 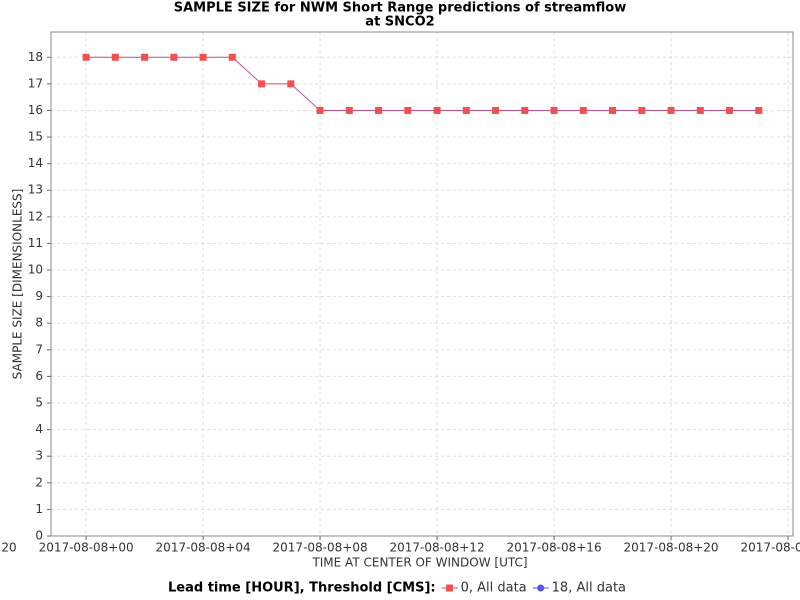 What do you see at coordinates (39, 536) in the screenshot?
I see `y-tick-label: 0` at bounding box center [39, 536].